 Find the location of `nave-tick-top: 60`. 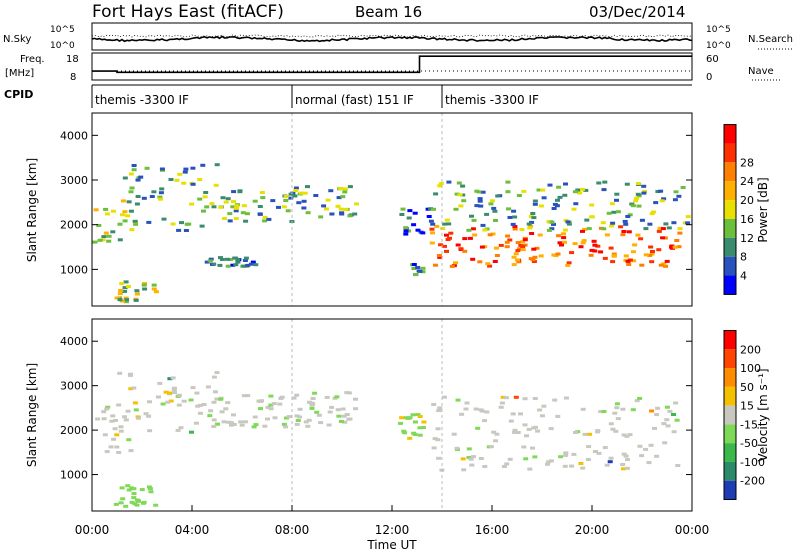

nave-tick-top: 60 is located at coordinates (712, 59).